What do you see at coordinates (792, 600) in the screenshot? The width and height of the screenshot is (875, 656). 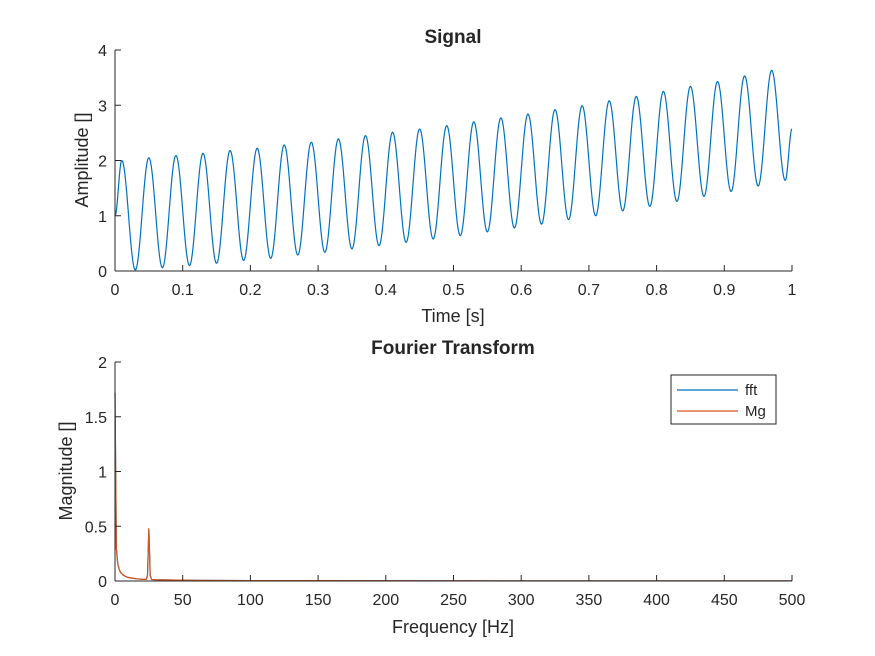 I see `fft-x-tick-label: 500` at bounding box center [792, 600].